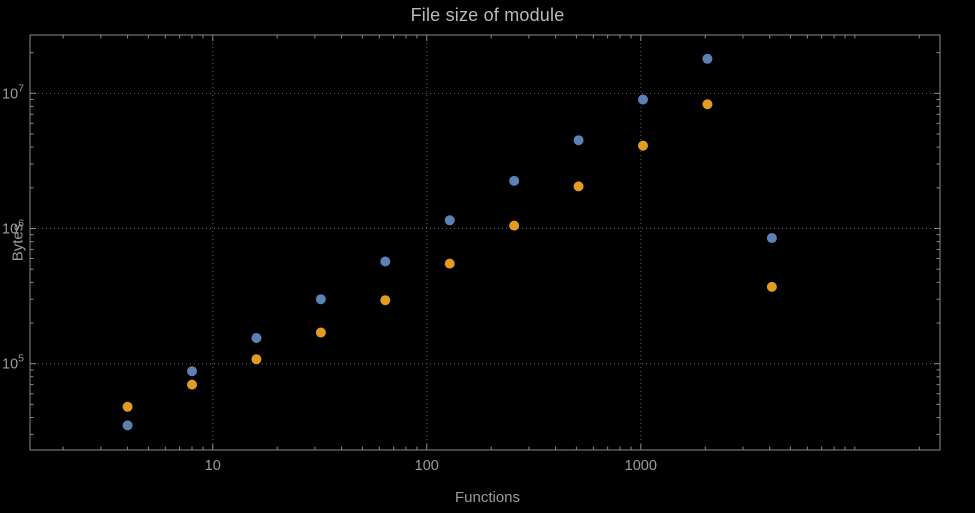  What do you see at coordinates (13, 92) in the screenshot?
I see `y-tick-label: 10⁷` at bounding box center [13, 92].